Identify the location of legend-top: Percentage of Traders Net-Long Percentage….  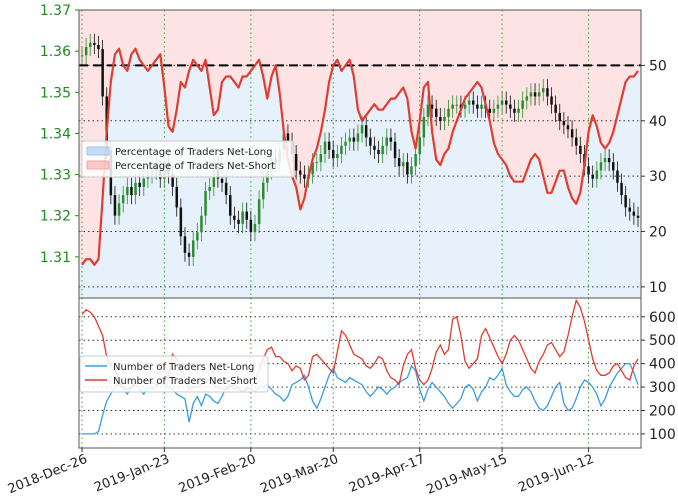
(188, 159).